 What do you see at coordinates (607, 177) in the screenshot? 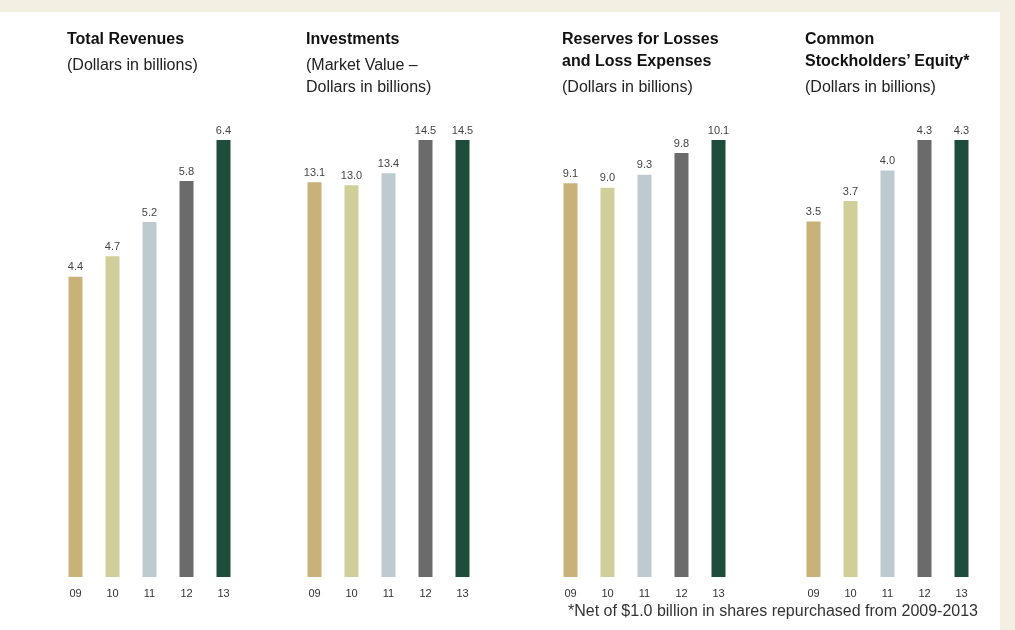
I see `data-label: 9.0` at bounding box center [607, 177].